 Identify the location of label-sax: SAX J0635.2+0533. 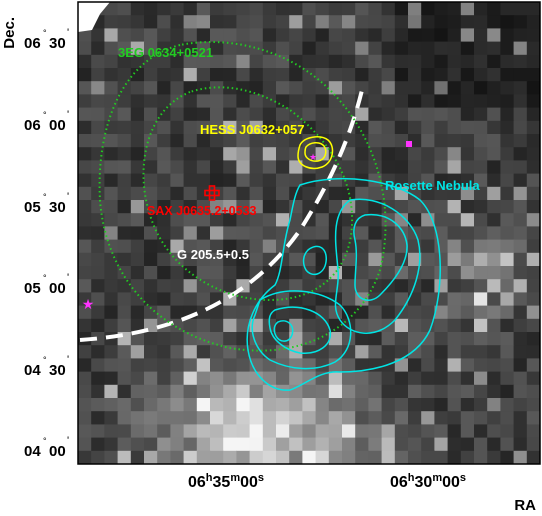
(202, 211).